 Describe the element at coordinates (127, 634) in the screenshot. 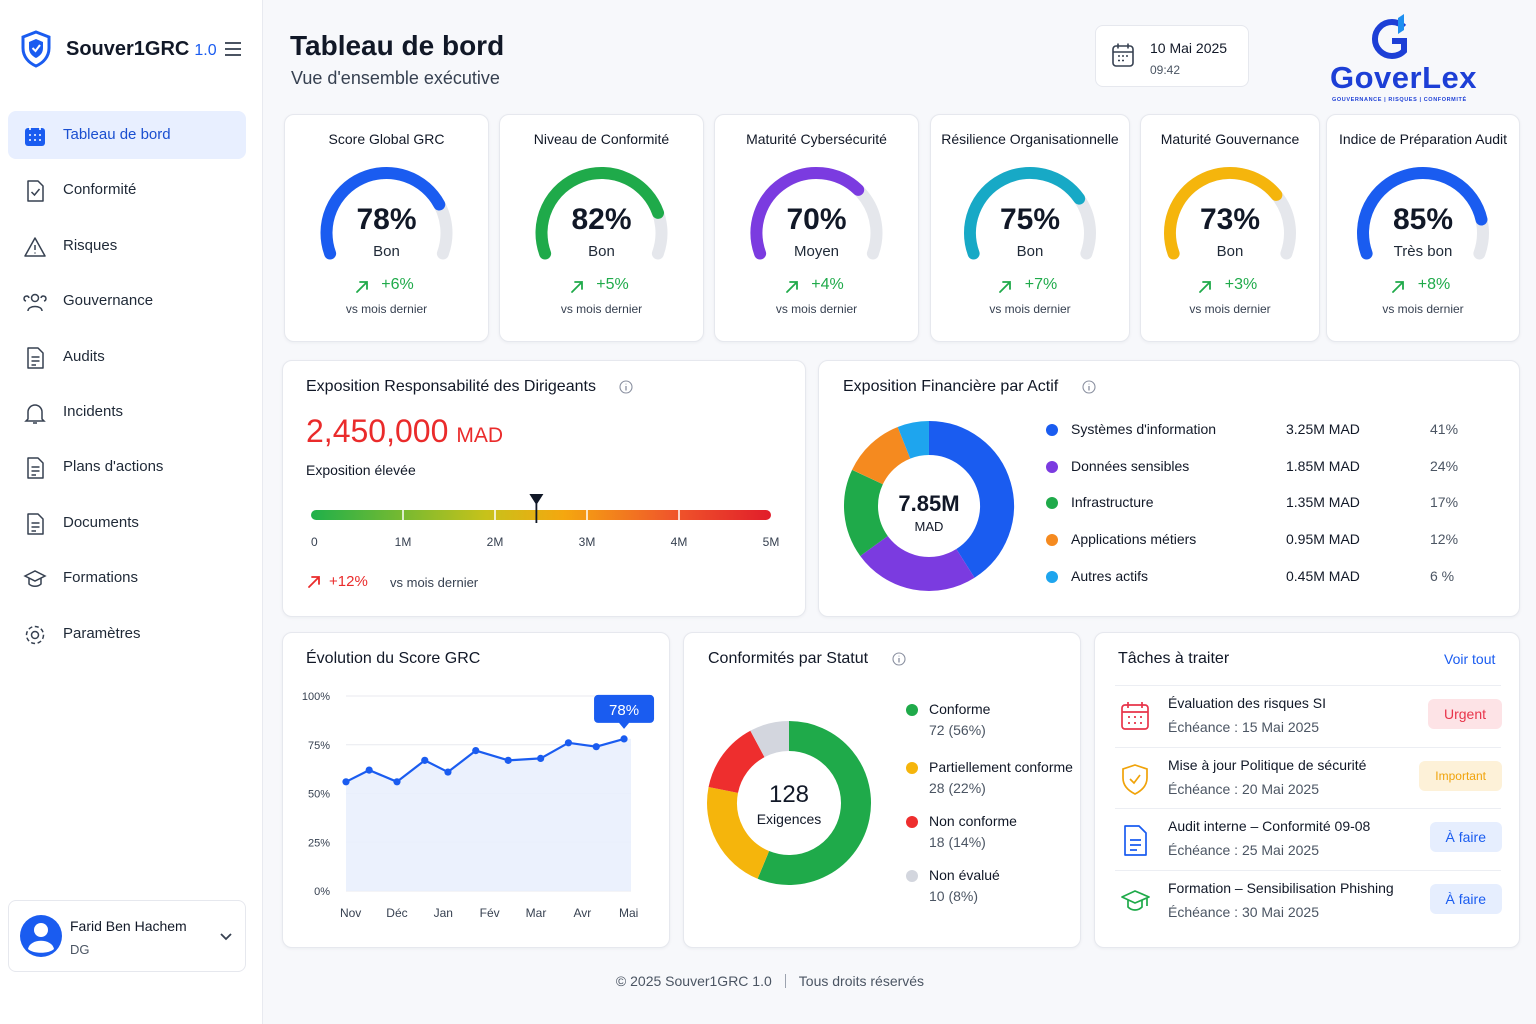

I see `nav-item: Paramètres` at that location.